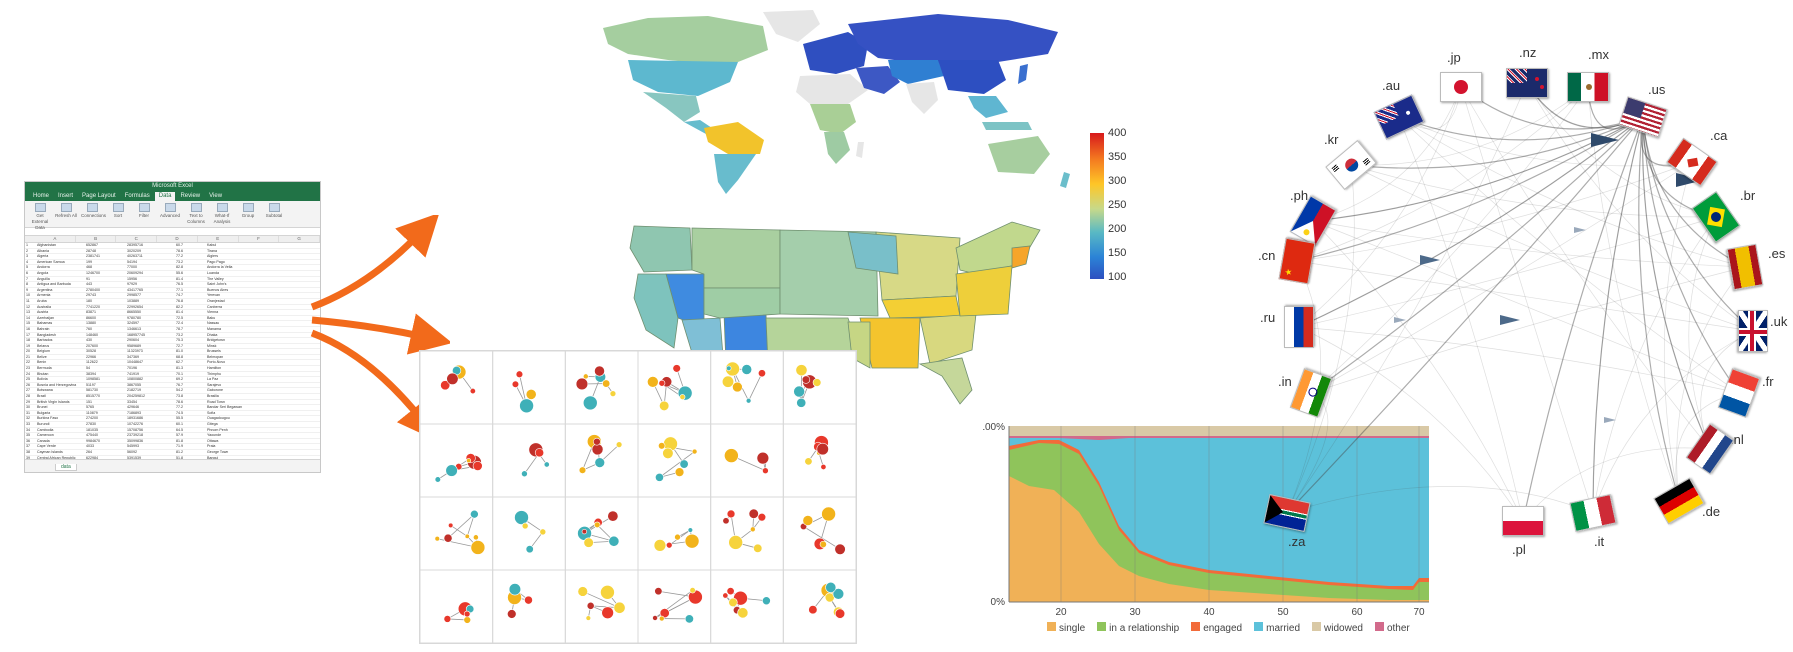  I want to click on table-cell: 9, so click(27, 289).